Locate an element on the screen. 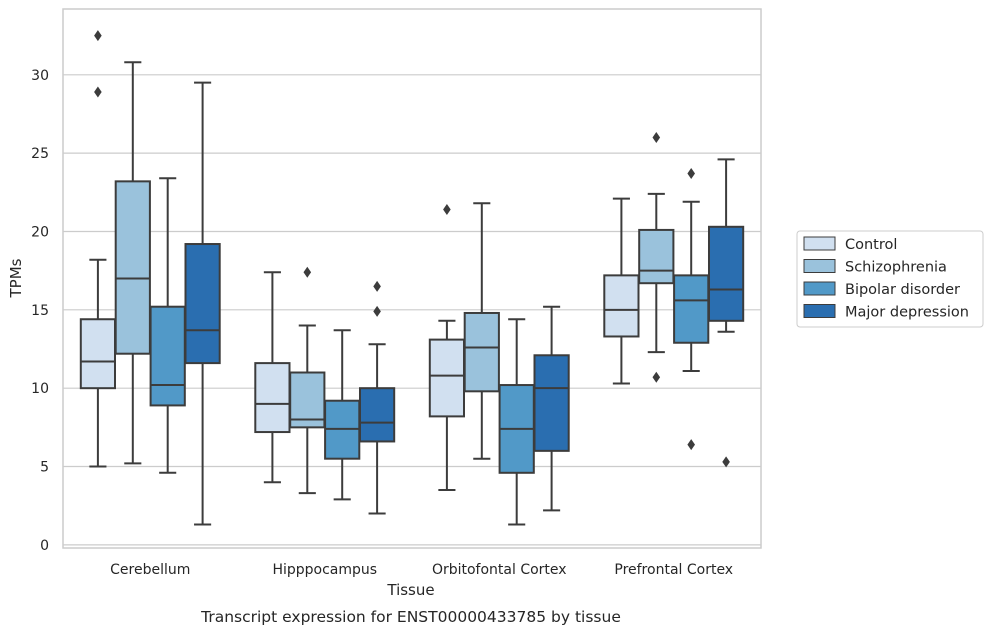 The width and height of the screenshot is (993, 634). x-axis-label: Tissue is located at coordinates (410, 590).